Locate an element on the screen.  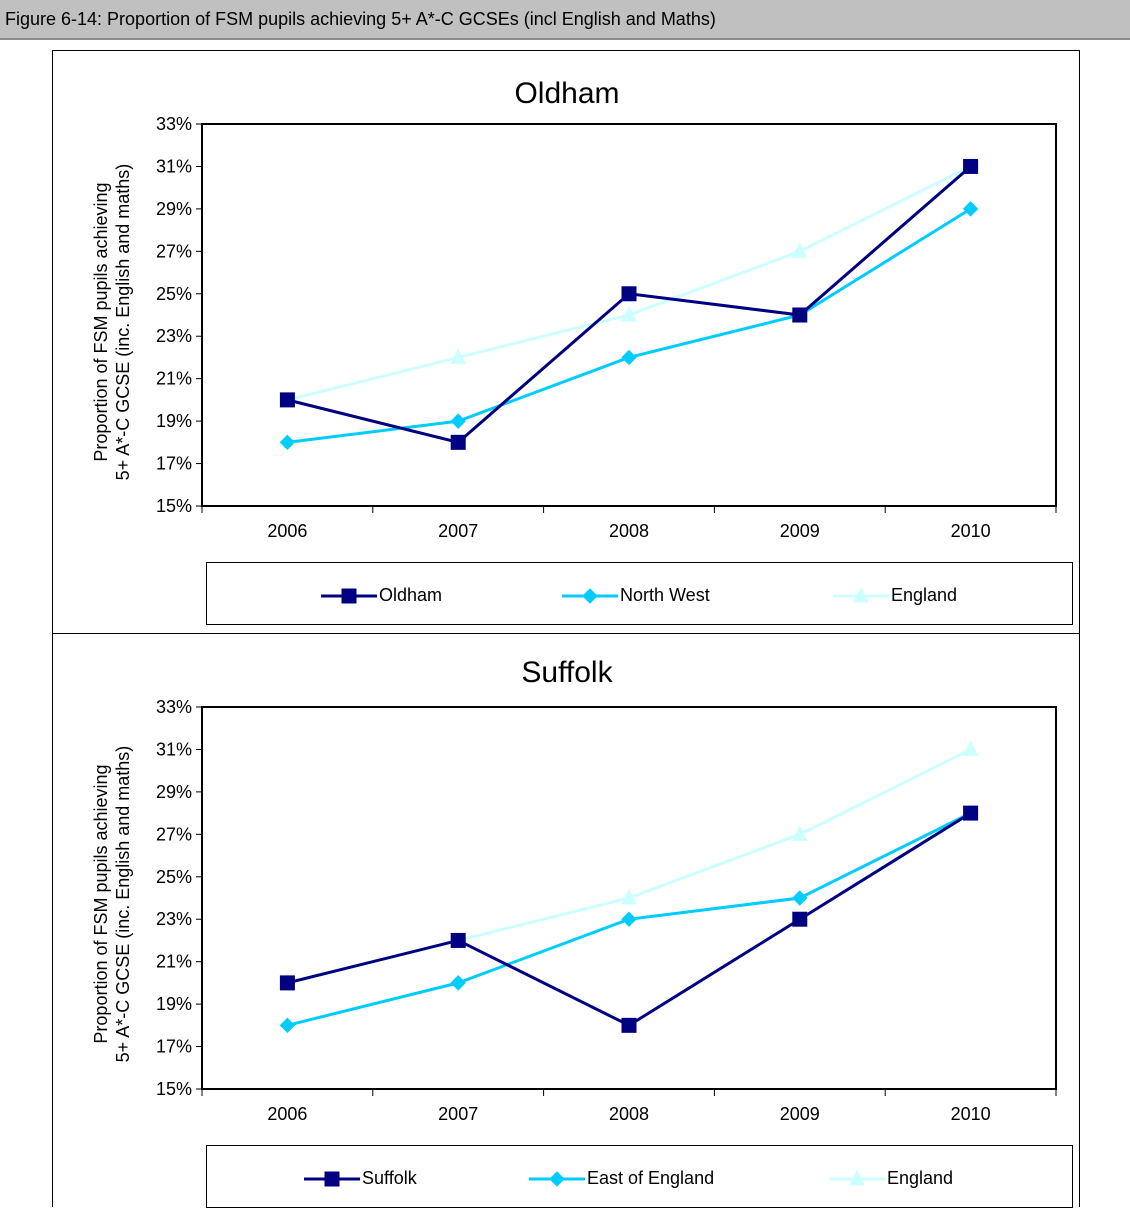
legend-label: East of England is located at coordinates (651, 1178).